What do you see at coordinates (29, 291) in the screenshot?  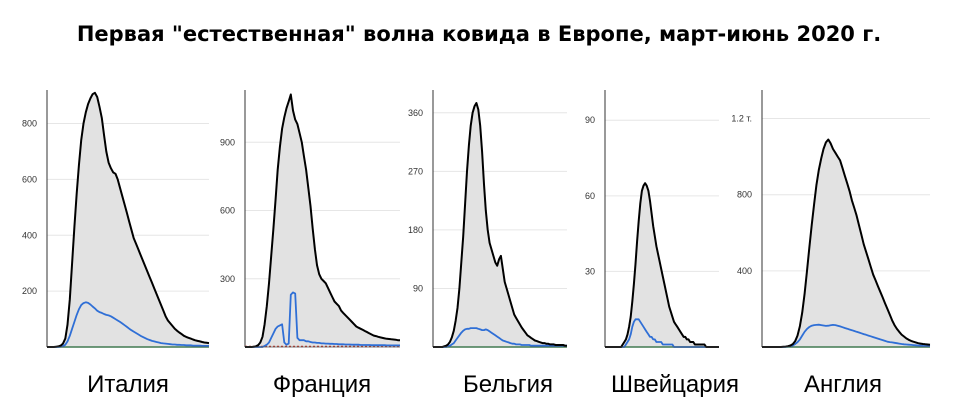 I see `y-tick-label: 200` at bounding box center [29, 291].